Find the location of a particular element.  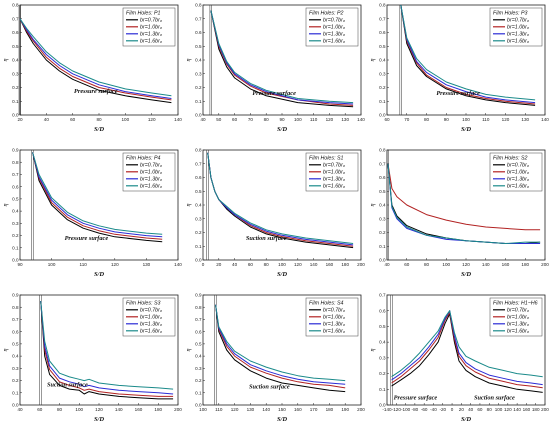

legend-title: Film Holes: P3 is located at coordinates (510, 14).